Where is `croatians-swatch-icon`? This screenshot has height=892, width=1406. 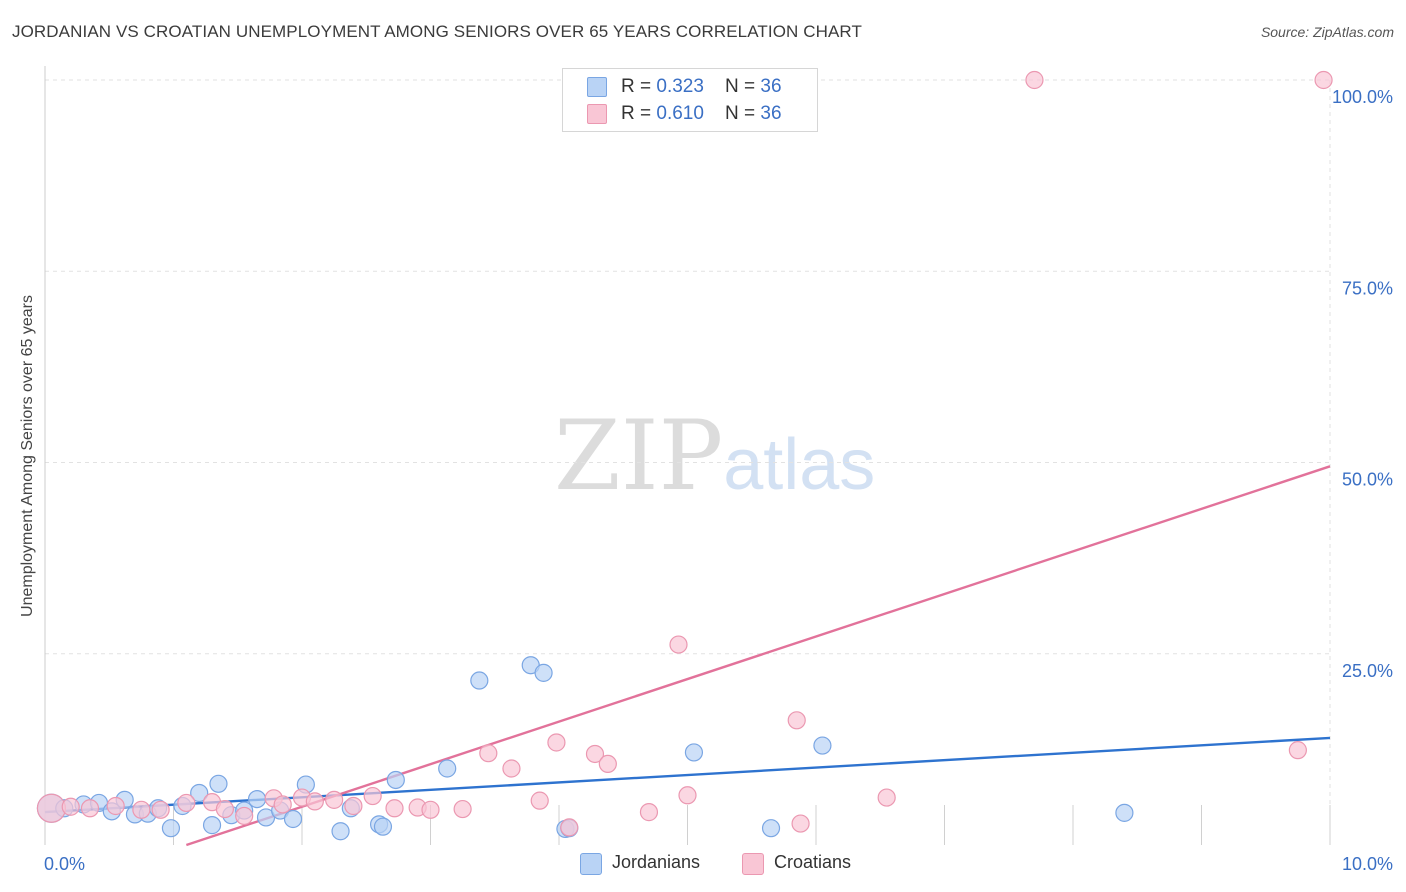
croatians-swatch-icon is located at coordinates (597, 114).